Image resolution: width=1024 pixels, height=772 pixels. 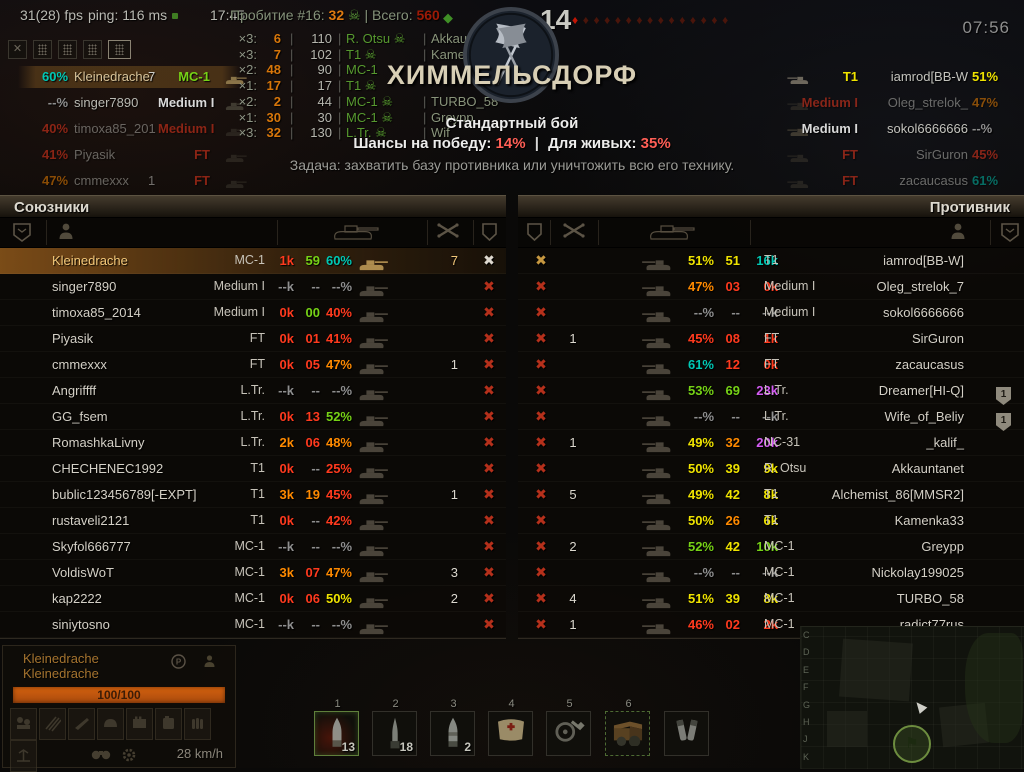 What do you see at coordinates (253, 339) in the screenshot?
I see `ally-row: Piyasik FT 0k 01 41% ✖` at bounding box center [253, 339].